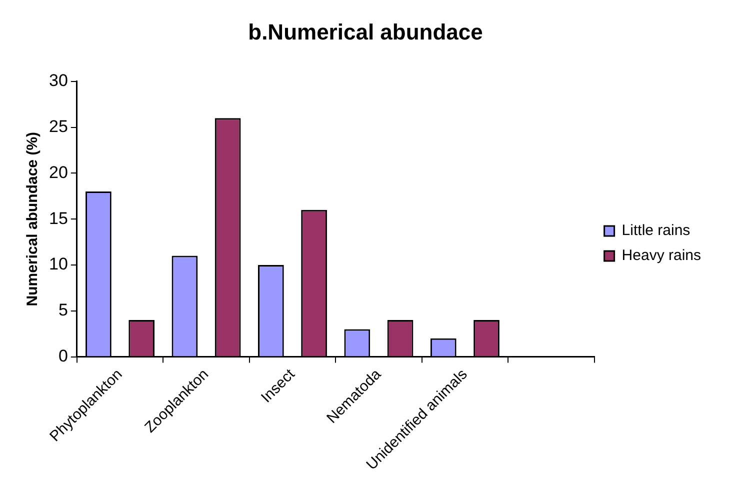  What do you see at coordinates (33, 219) in the screenshot?
I see `y-axis-title: Numerical abundace (%)` at bounding box center [33, 219].